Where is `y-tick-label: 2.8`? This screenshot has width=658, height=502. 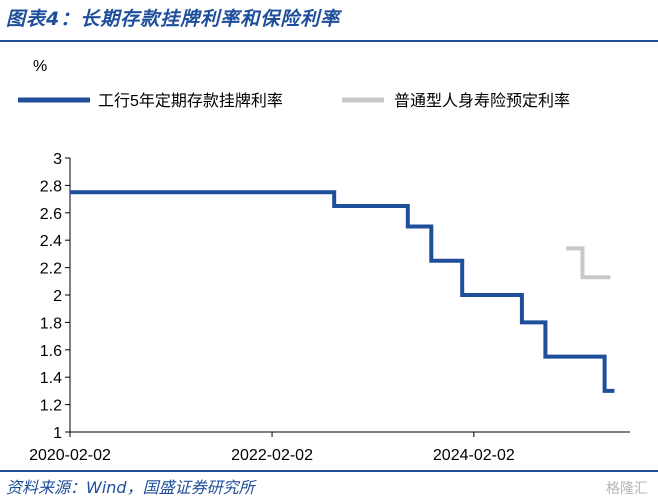 y-tick-label: 2.8 is located at coordinates (51, 186).